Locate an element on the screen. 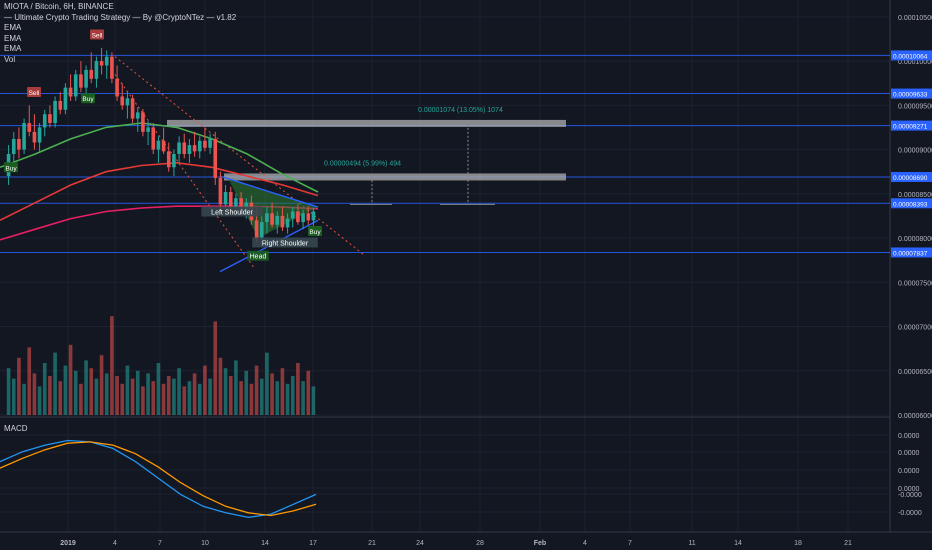 The image size is (932, 550). ema-green-line is located at coordinates (159, 157).